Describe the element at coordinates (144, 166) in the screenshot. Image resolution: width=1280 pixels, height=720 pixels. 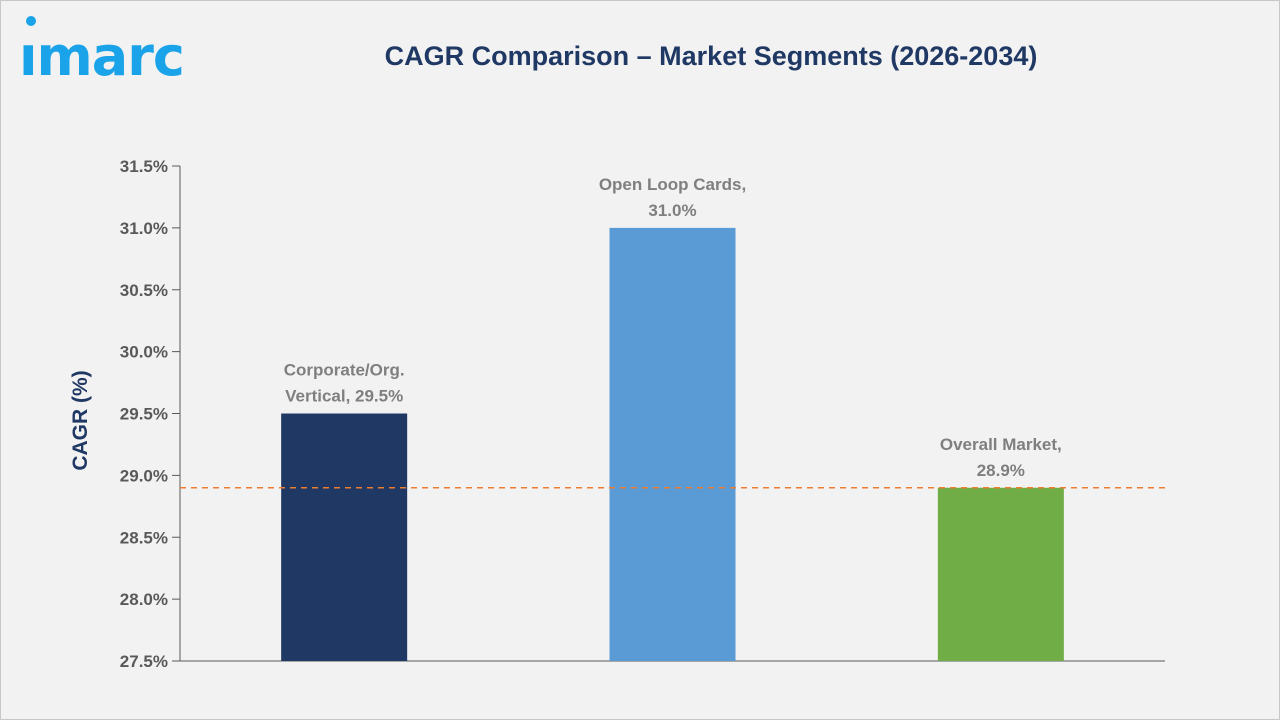
I see `y-tick-label: 31.5%` at that location.